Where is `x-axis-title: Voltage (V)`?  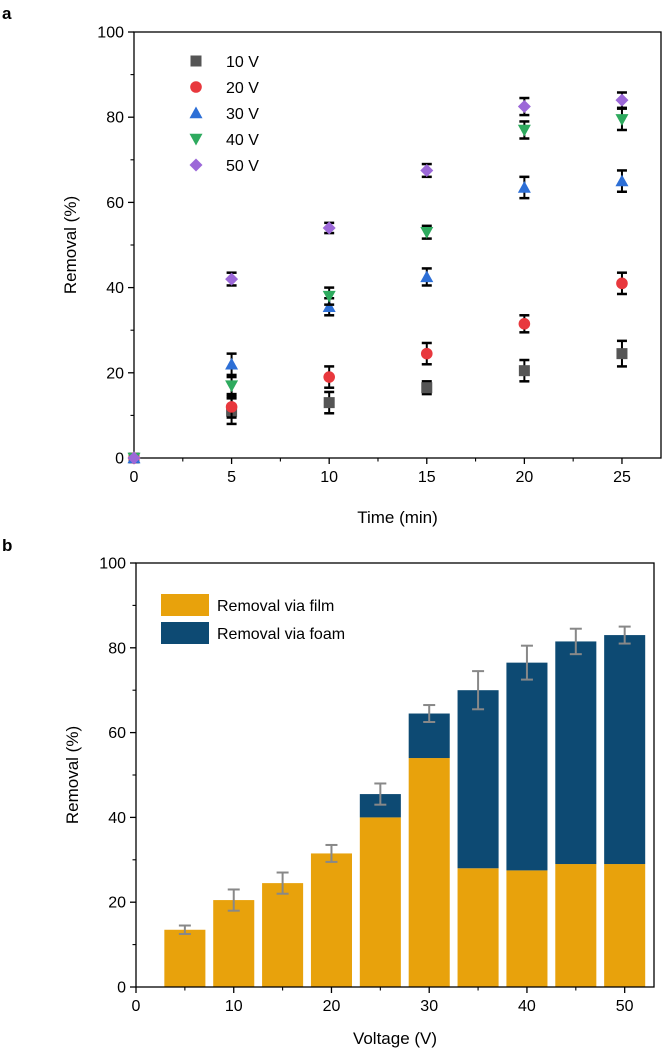
x-axis-title: Voltage (V) is located at coordinates (395, 1038).